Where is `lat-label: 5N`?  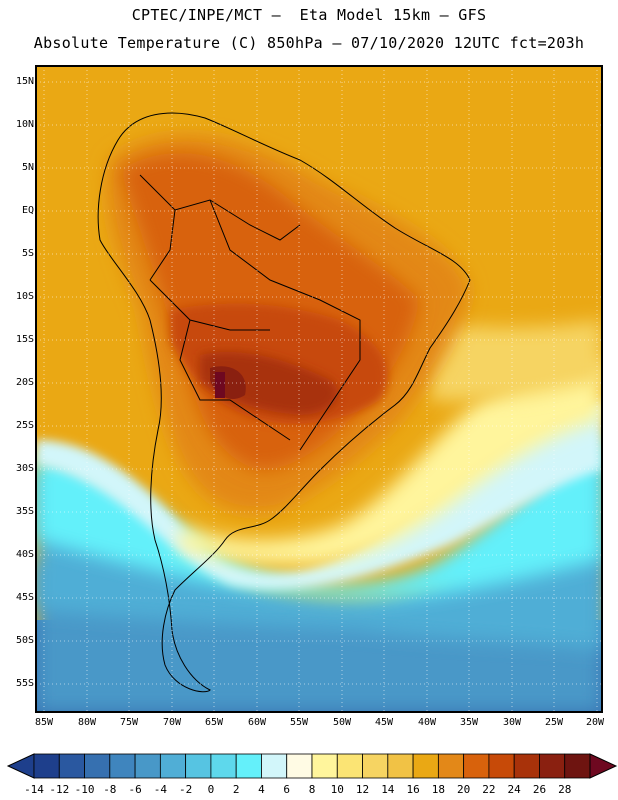
lat-label: 5N is located at coordinates (27, 167).